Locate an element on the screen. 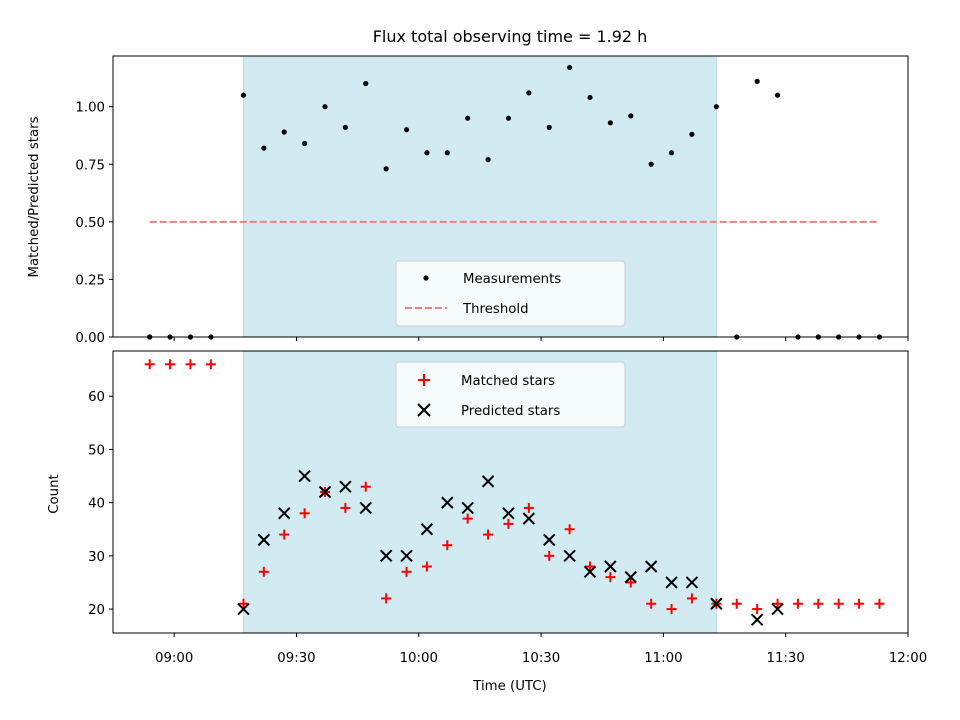  ratio-y-tick-label: 0.50 is located at coordinates (90, 223).